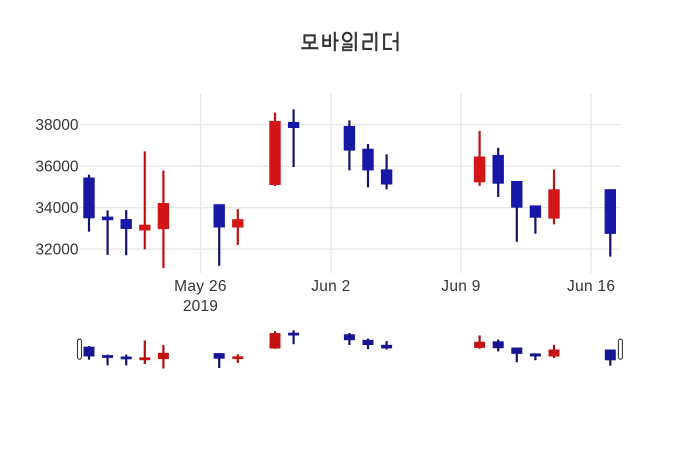  Describe the element at coordinates (330, 286) in the screenshot. I see `svg-text: Jun 2` at that location.